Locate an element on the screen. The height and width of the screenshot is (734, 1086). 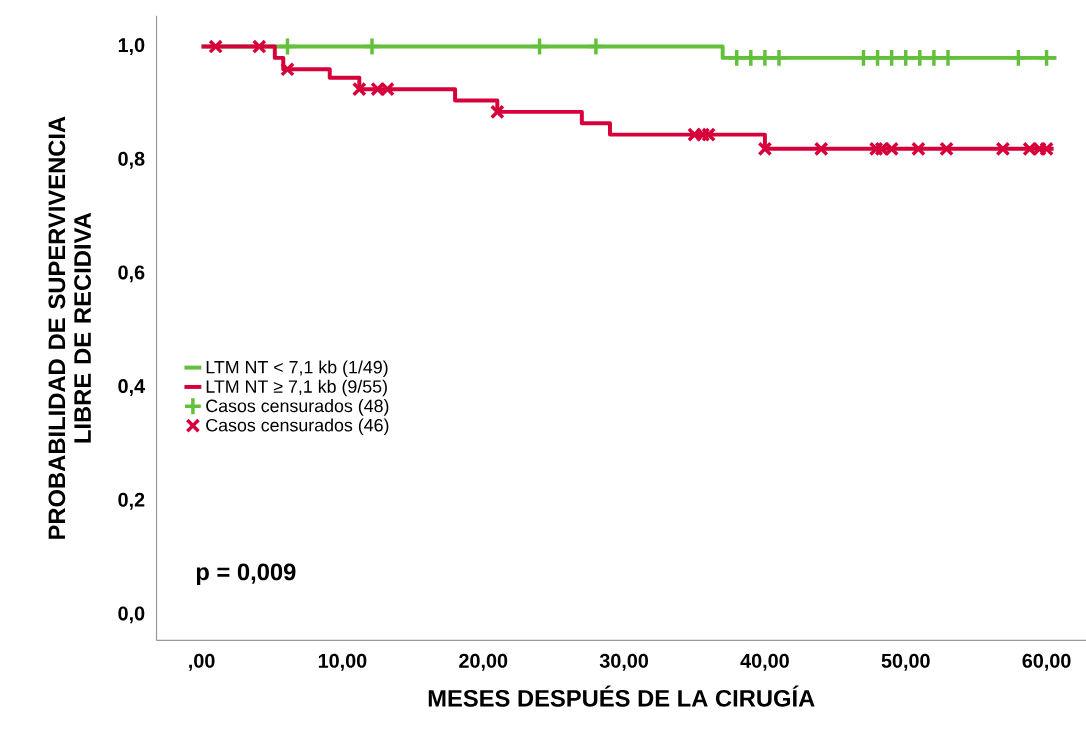
legend-label: LTM NT ≥ 7,1 kb (9/55) is located at coordinates (296, 388).